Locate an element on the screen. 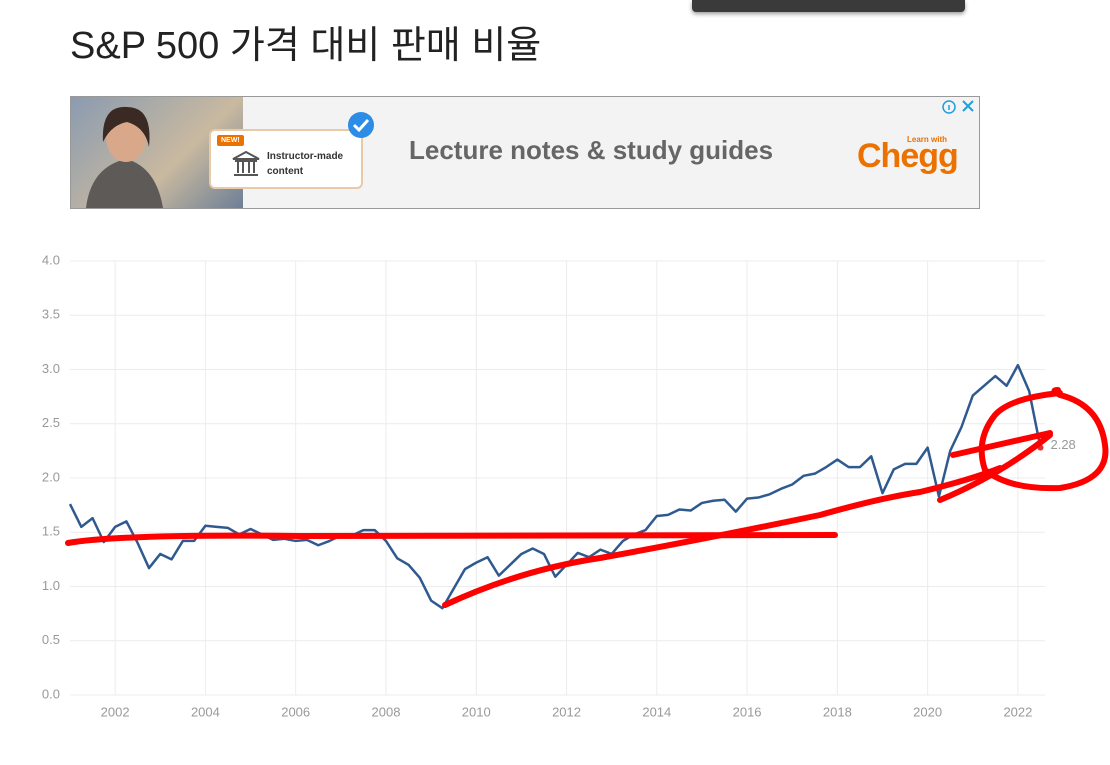 The image size is (1110, 765). ad-badge: NEW! is located at coordinates (230, 140).